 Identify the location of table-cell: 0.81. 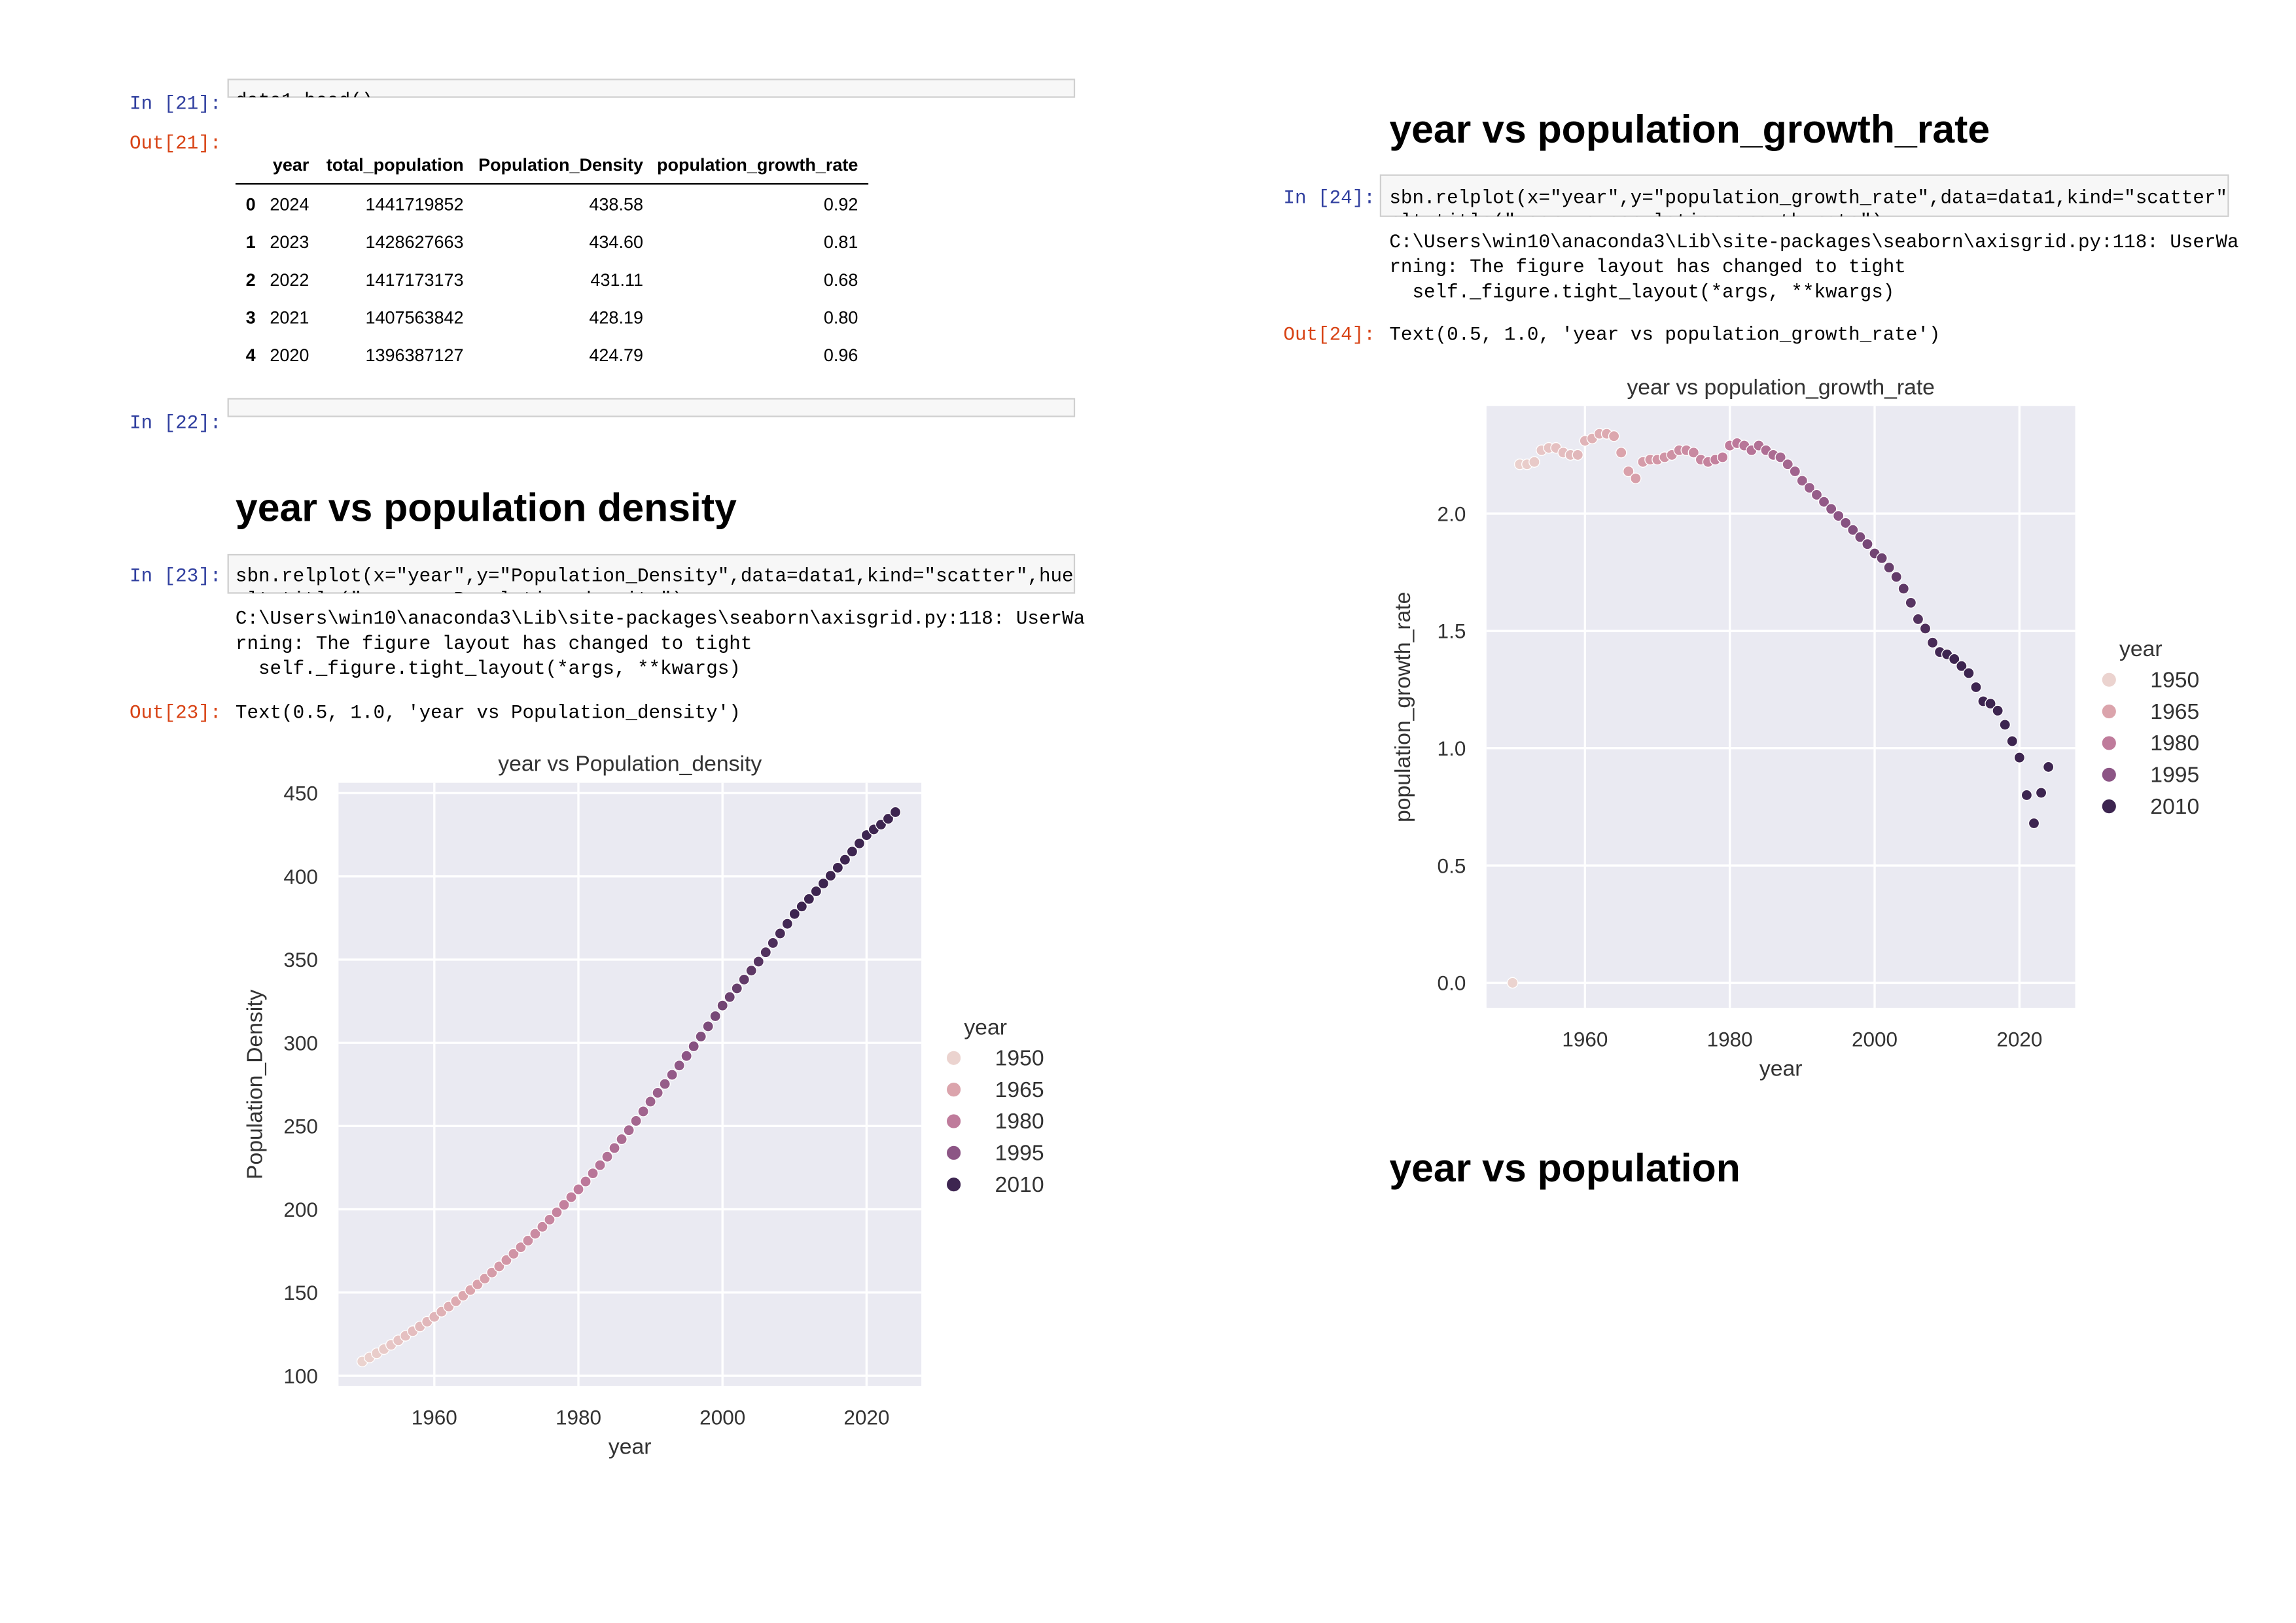
(841, 242).